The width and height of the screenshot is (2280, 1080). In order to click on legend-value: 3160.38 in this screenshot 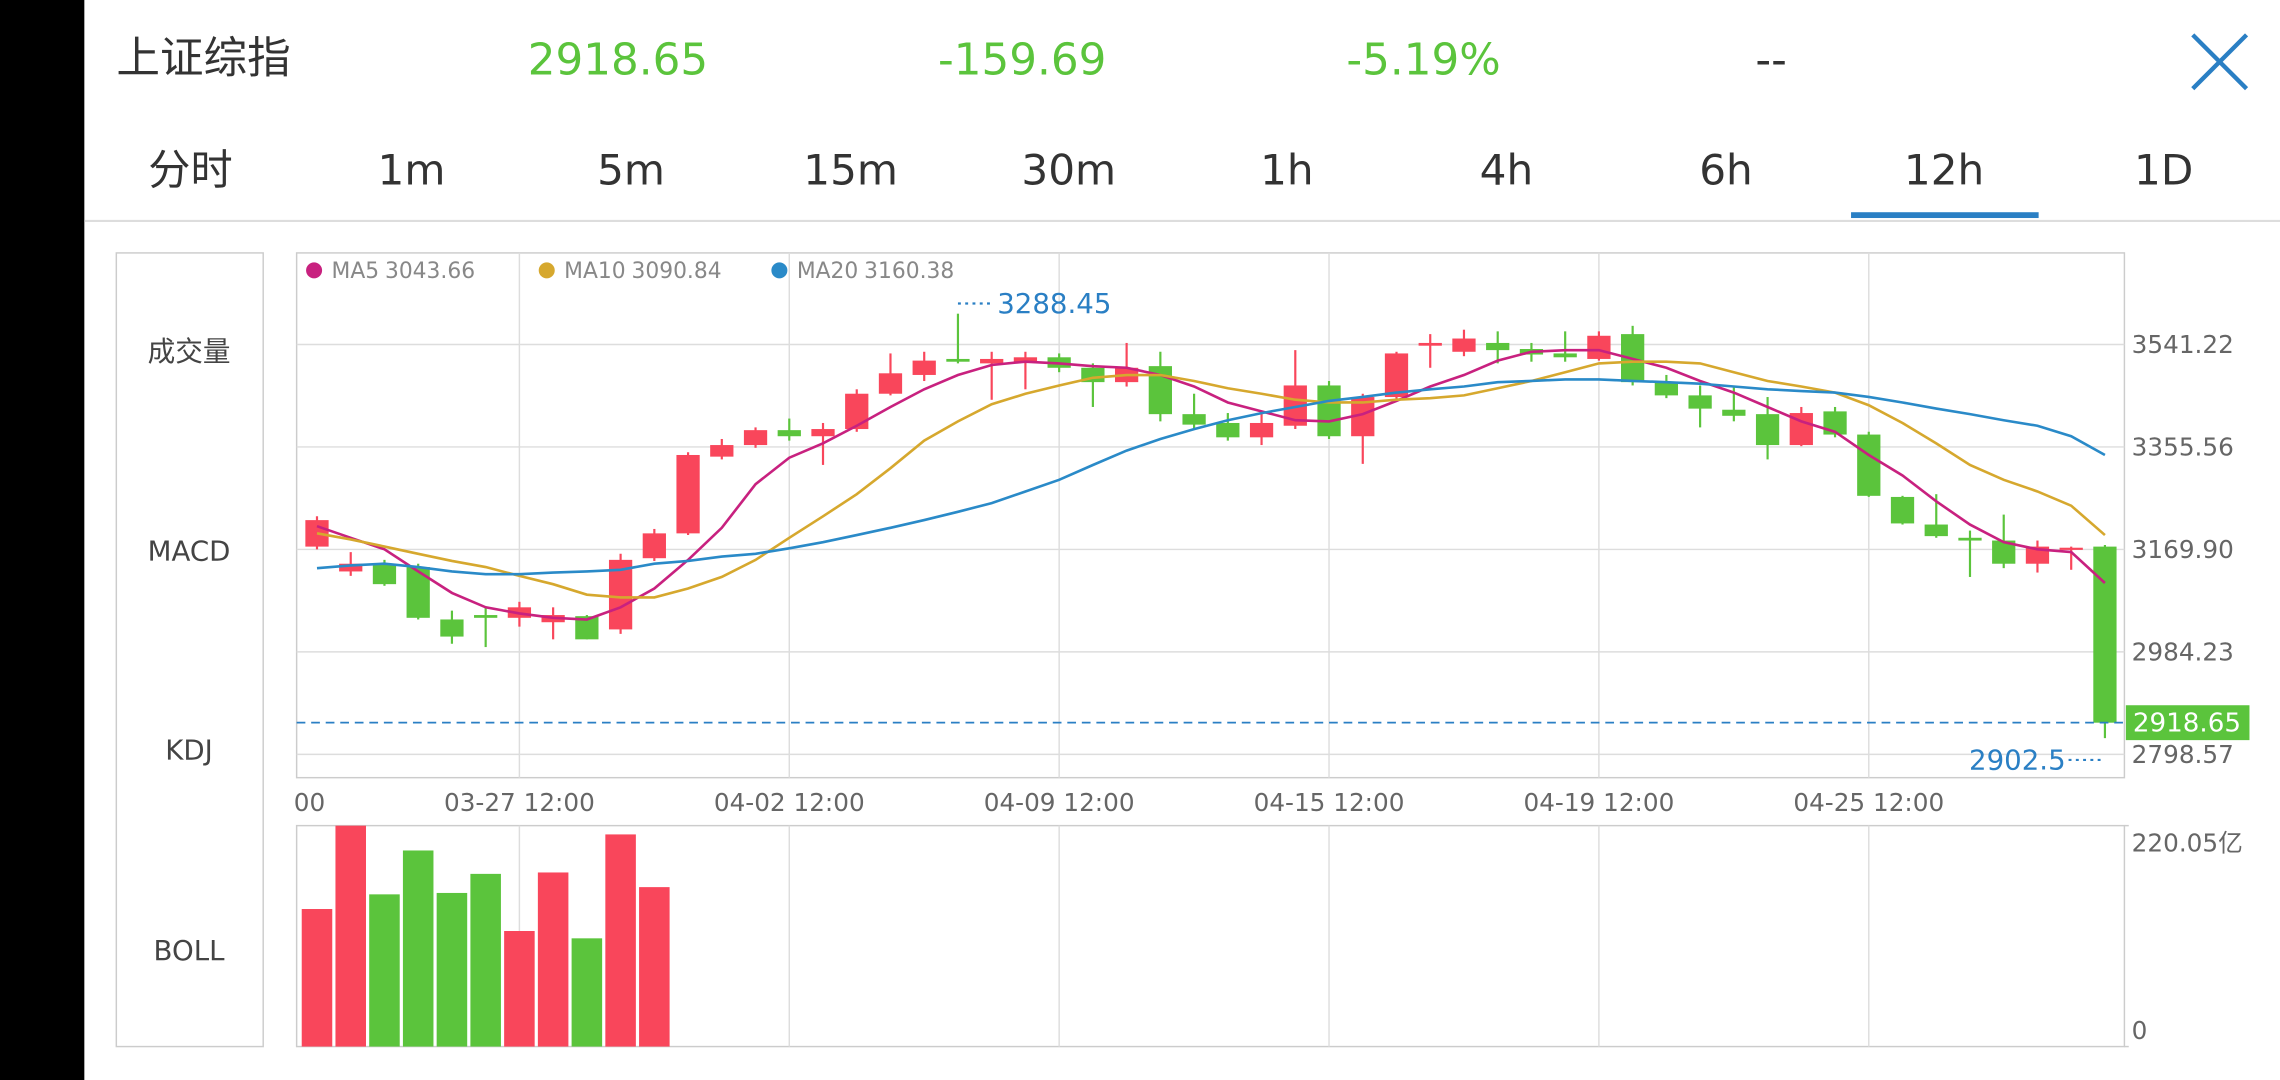, I will do `click(909, 271)`.